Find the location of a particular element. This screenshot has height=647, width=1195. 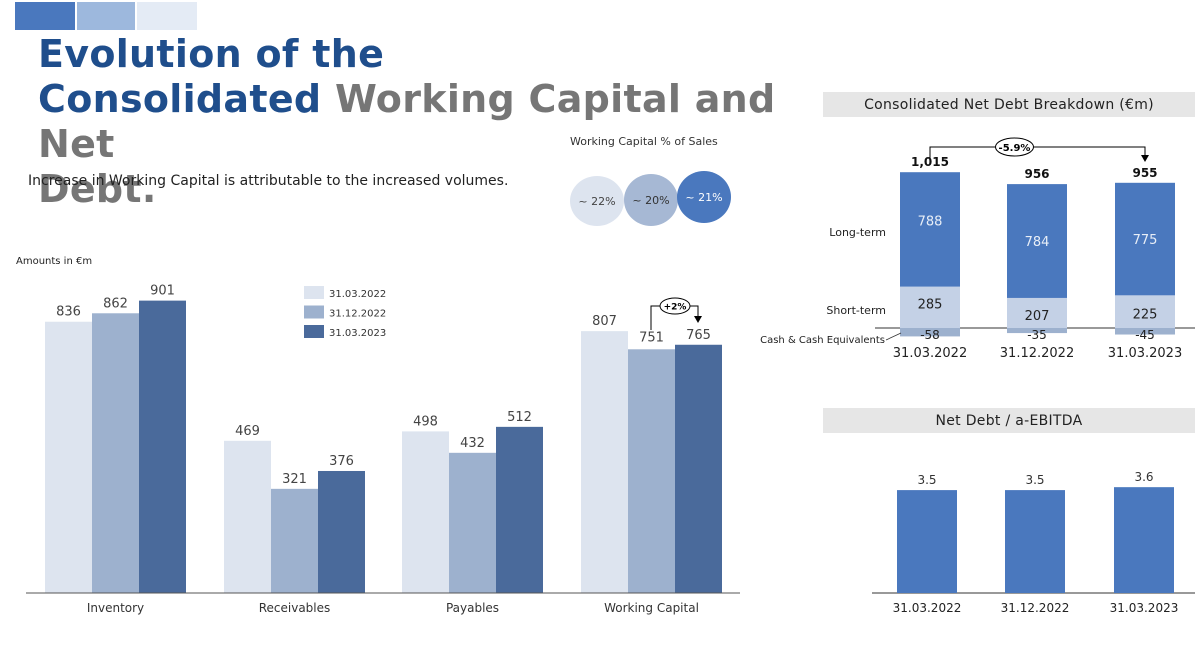

wc-value-label: 432 is located at coordinates (472, 443).